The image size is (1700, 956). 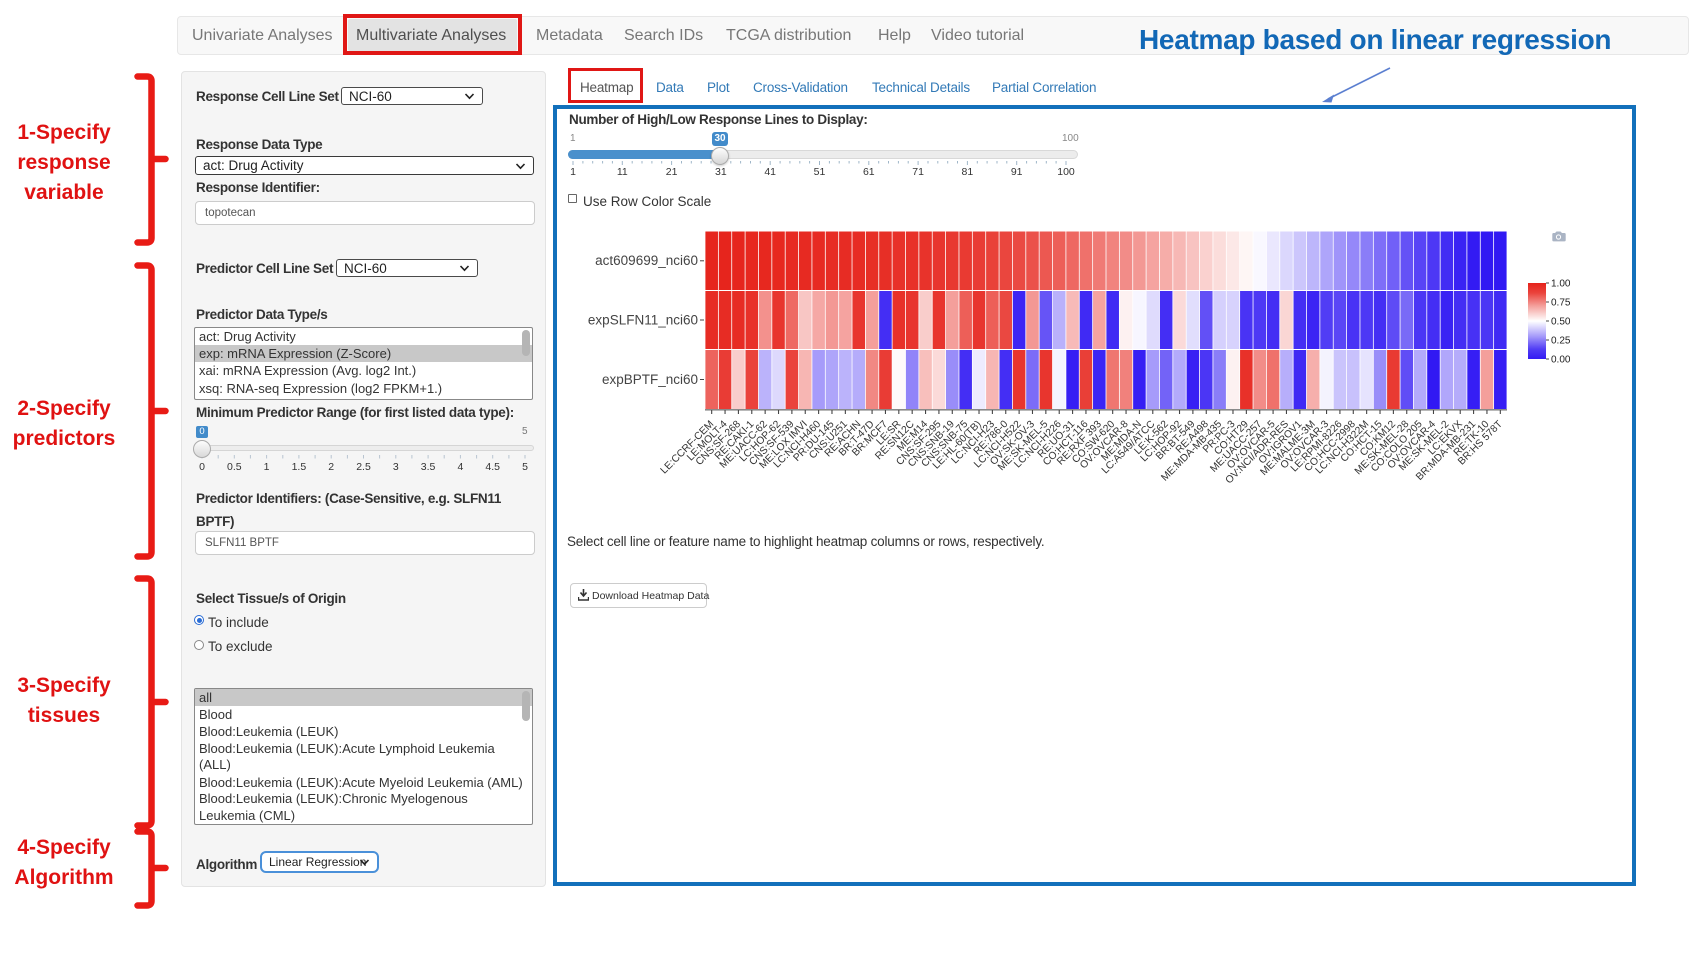 I want to click on svg-text: 0.50, so click(x=1561, y=322).